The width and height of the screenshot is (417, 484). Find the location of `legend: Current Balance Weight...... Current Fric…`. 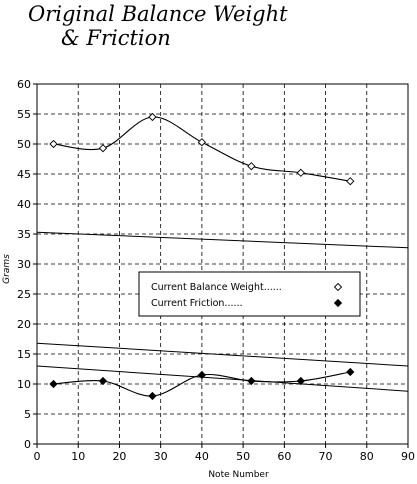

legend: Current Balance Weight...... Current Fric… is located at coordinates (249, 294).